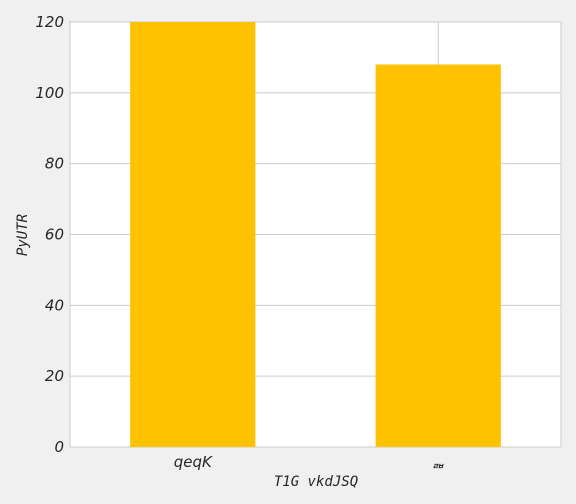  I want to click on x-tick-label: qeqK, so click(193, 462).